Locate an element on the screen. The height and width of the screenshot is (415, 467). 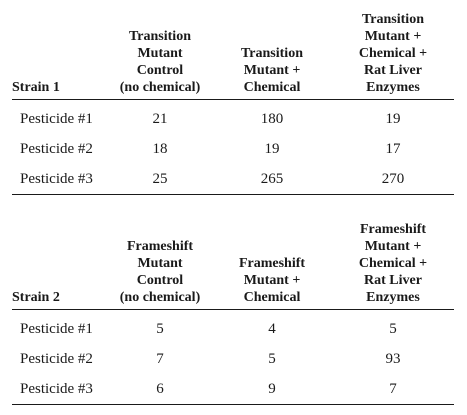
table-cell: 18 is located at coordinates (160, 149).